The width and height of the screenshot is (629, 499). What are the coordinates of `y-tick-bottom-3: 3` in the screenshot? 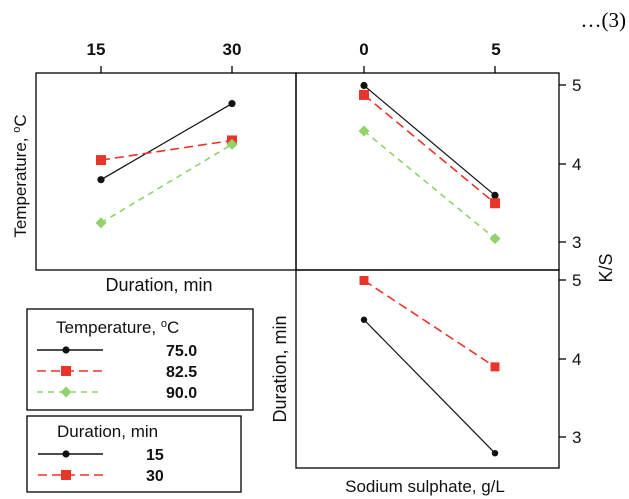 It's located at (576, 437).